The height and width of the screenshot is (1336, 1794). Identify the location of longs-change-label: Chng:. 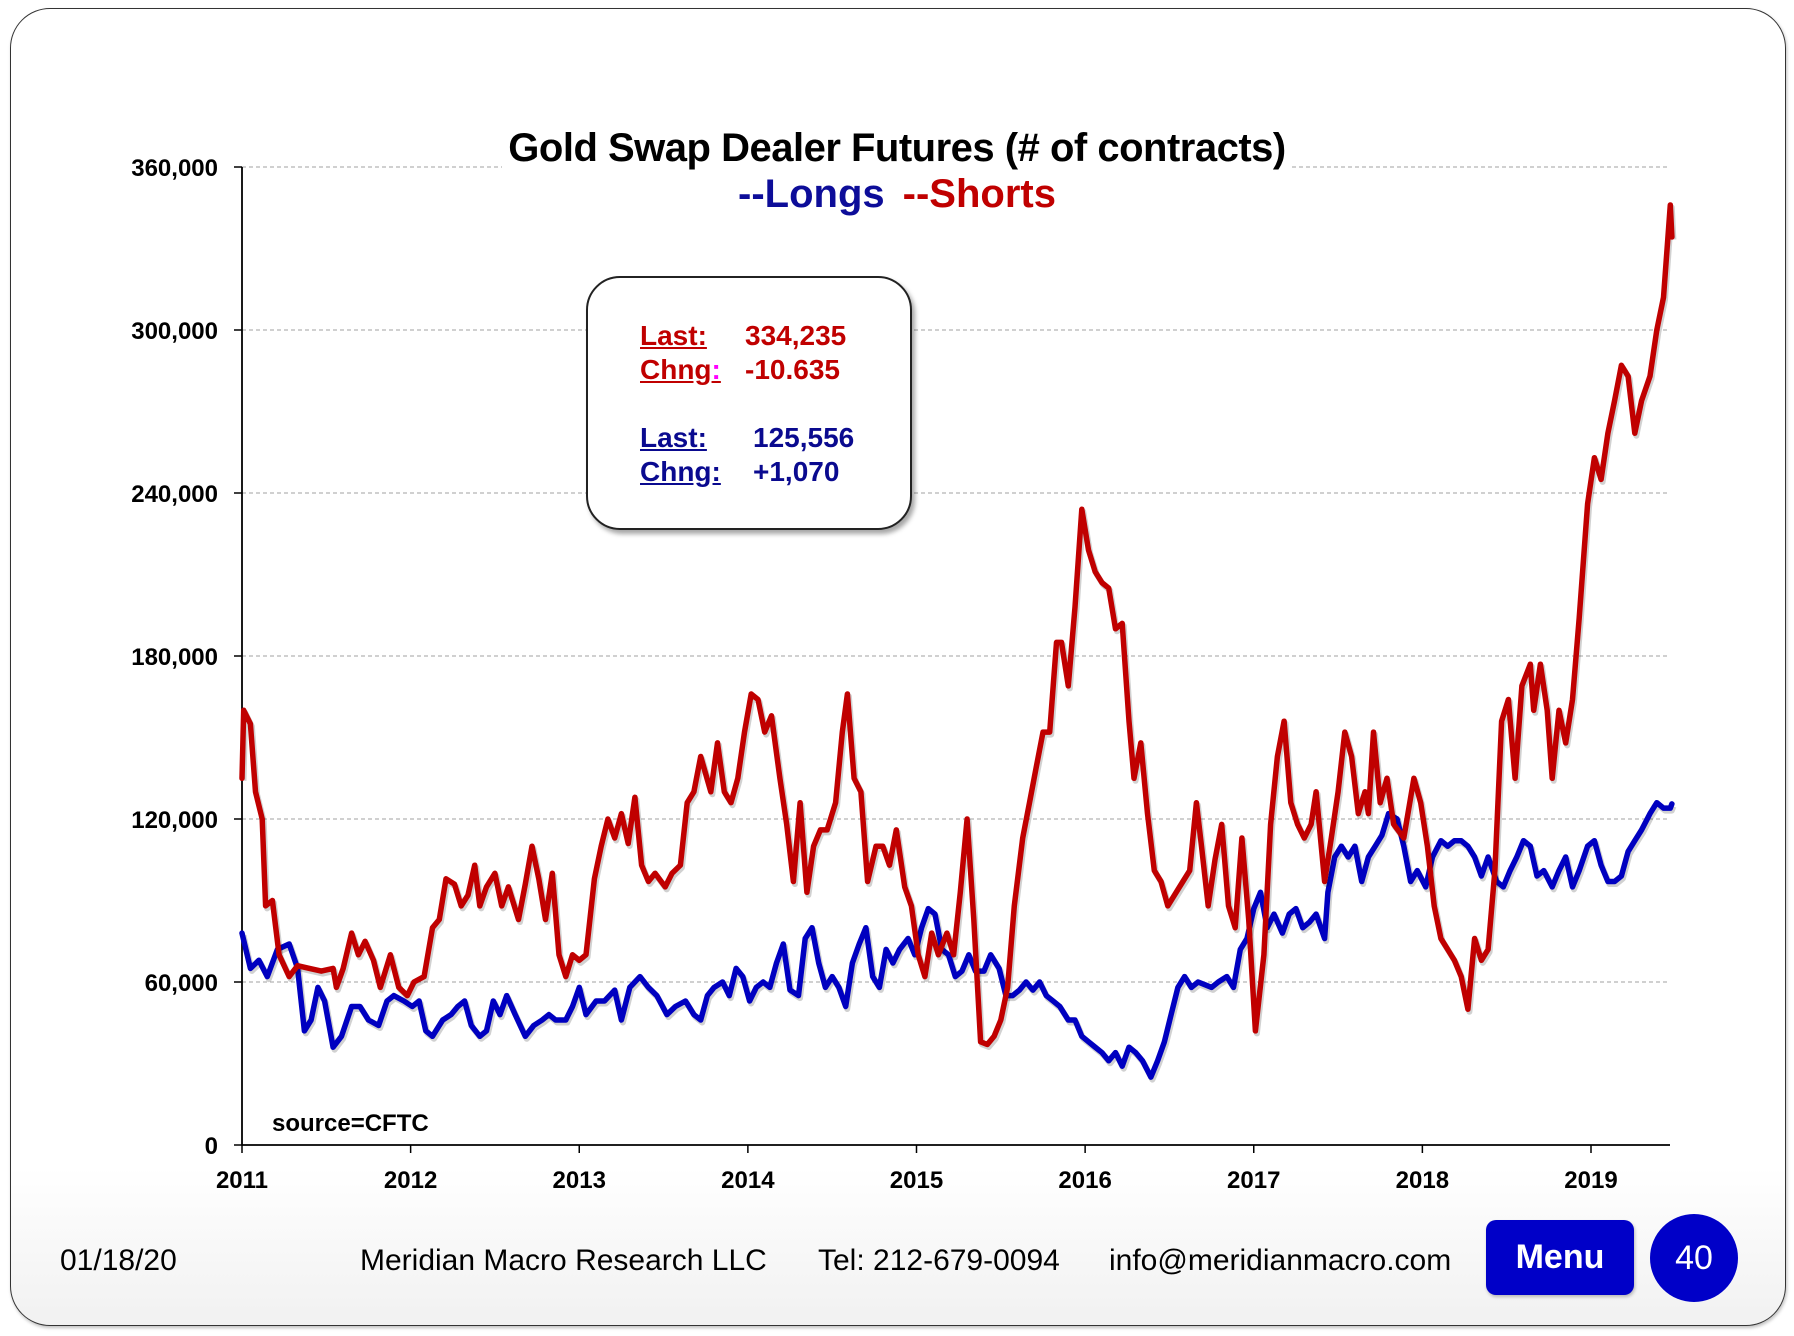
(680, 471).